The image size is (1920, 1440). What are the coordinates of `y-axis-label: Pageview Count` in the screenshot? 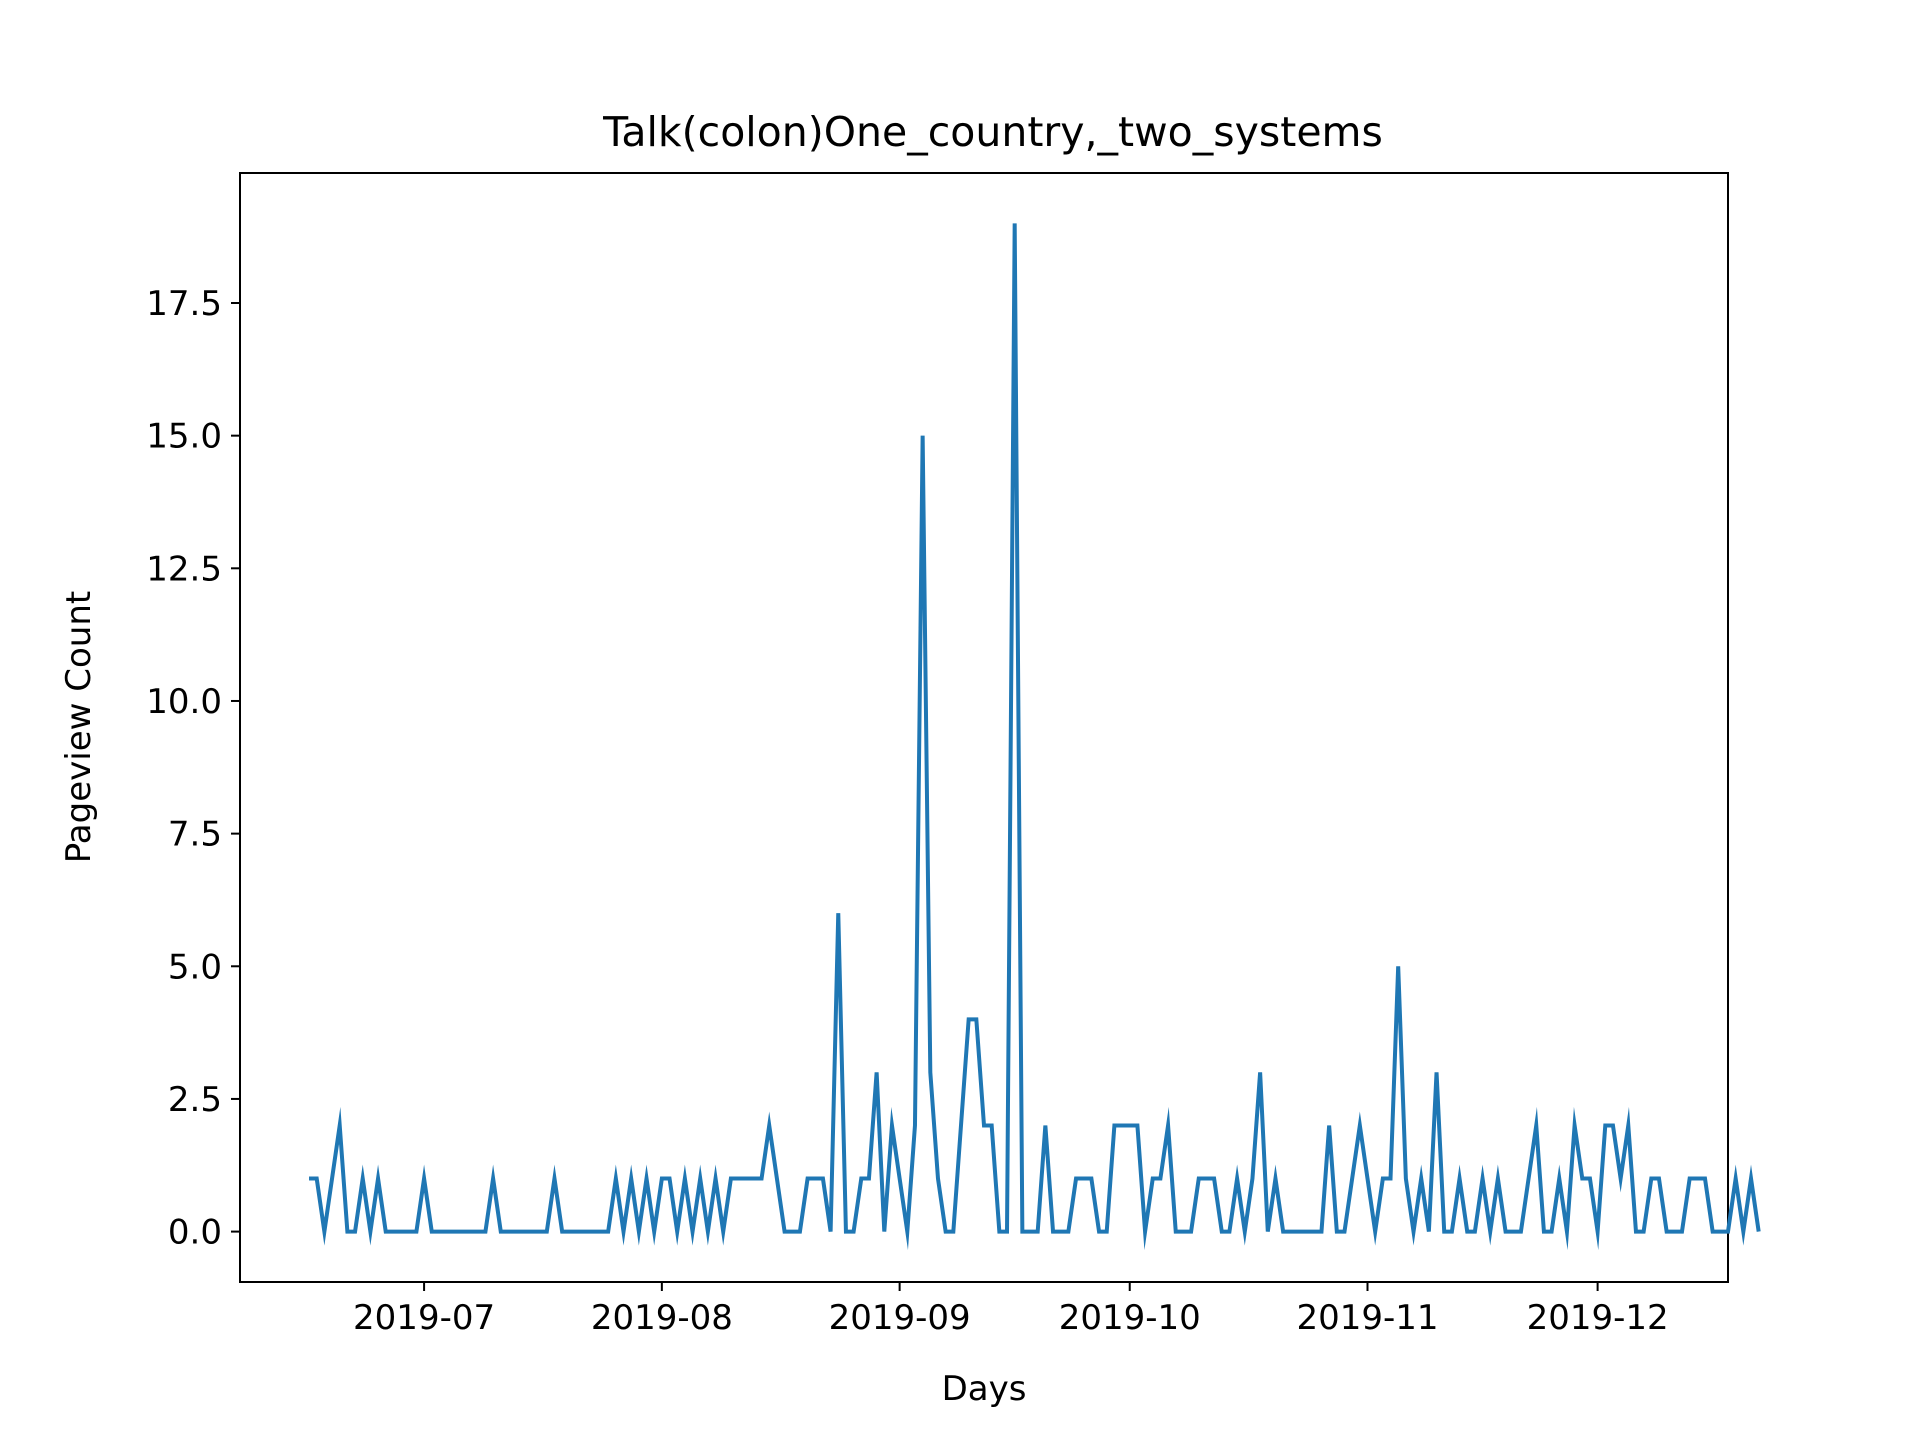 It's located at (79, 727).